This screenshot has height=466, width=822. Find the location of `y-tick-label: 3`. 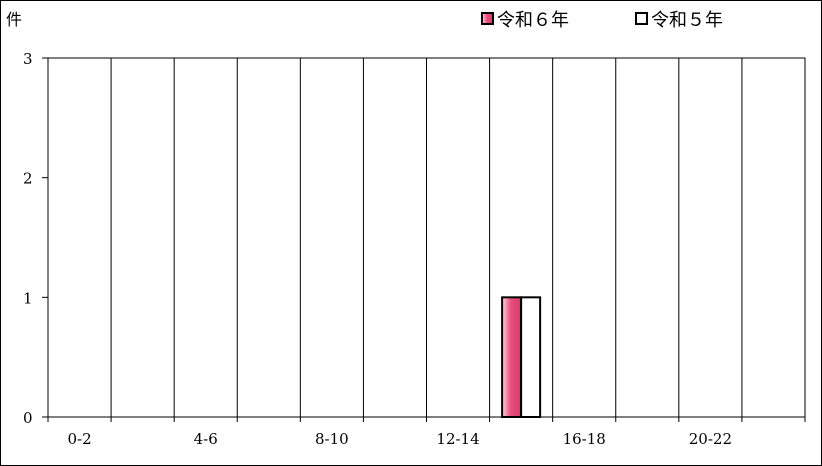

y-tick-label: 3 is located at coordinates (28, 59).